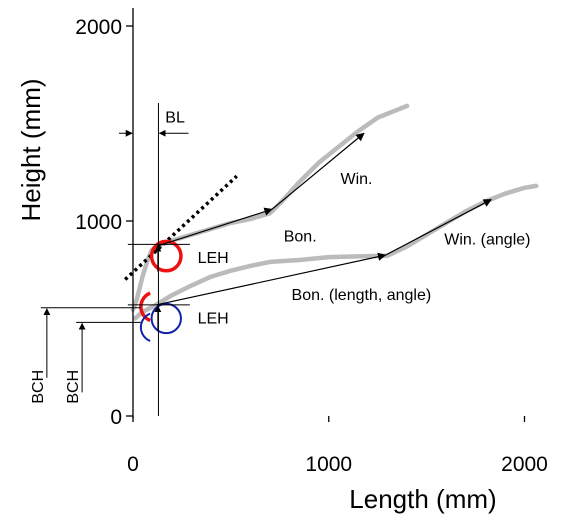 The height and width of the screenshot is (523, 561). Describe the element at coordinates (38, 387) in the screenshot. I see `annotation-bch-1: BCH` at that location.